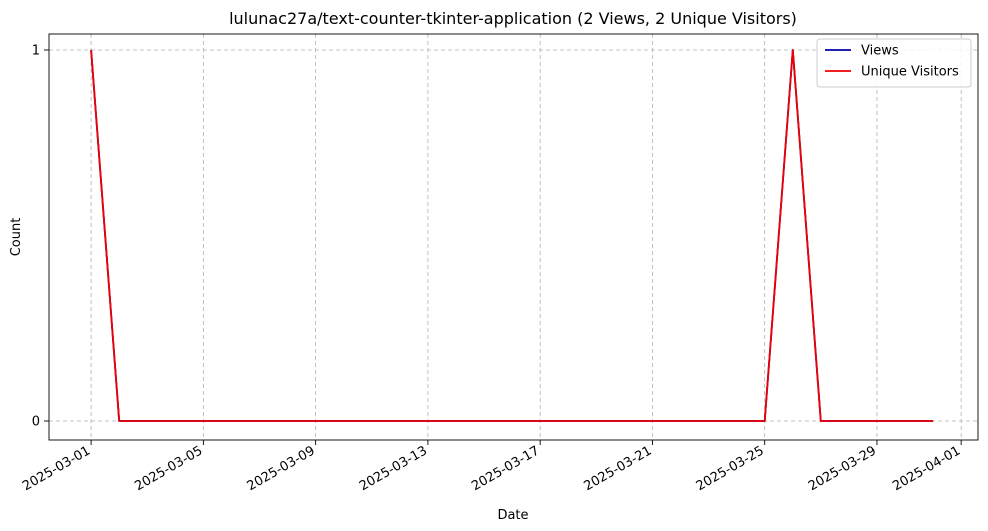  What do you see at coordinates (56, 468) in the screenshot?
I see `x-tick-label: 2025-03-01` at bounding box center [56, 468].